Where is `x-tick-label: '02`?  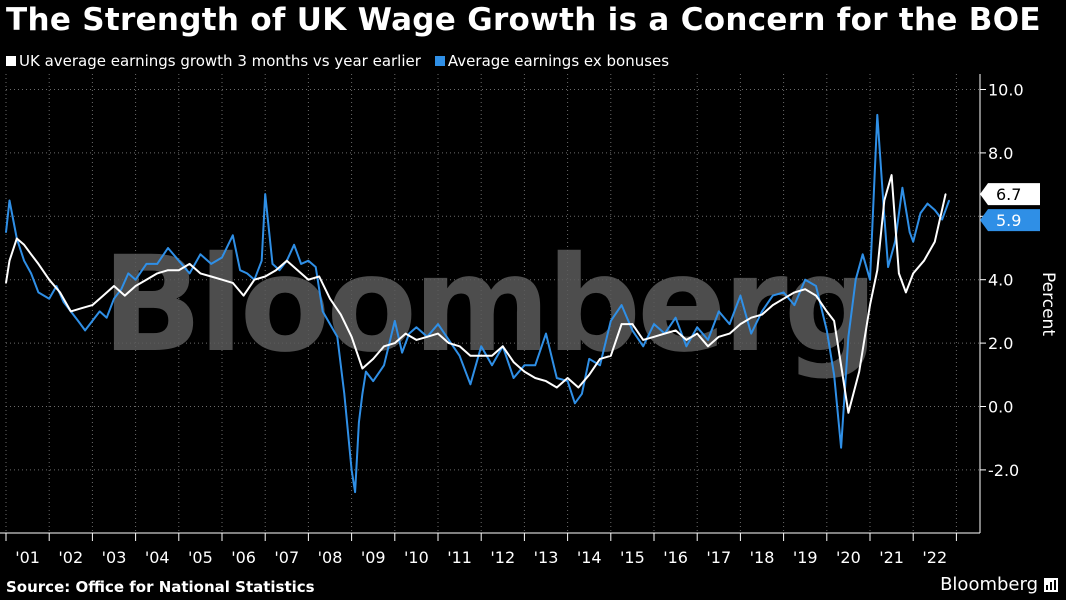
x-tick-label: '02 is located at coordinates (70, 557).